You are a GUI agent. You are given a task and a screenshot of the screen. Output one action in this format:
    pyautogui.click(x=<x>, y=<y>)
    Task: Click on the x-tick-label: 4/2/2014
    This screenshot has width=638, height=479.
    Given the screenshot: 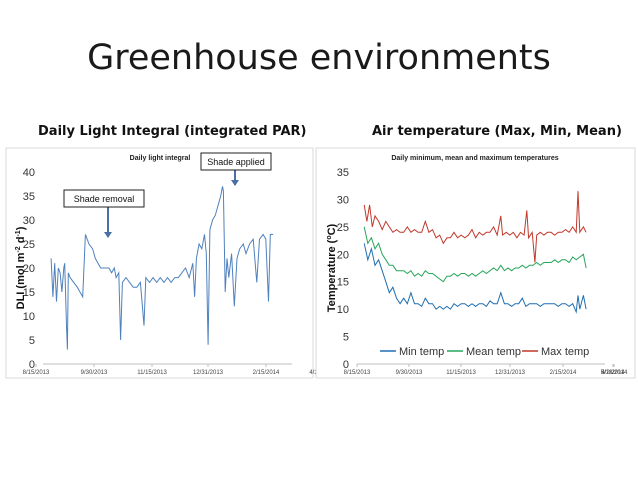 What is the action you would take?
    pyautogui.click(x=613, y=373)
    